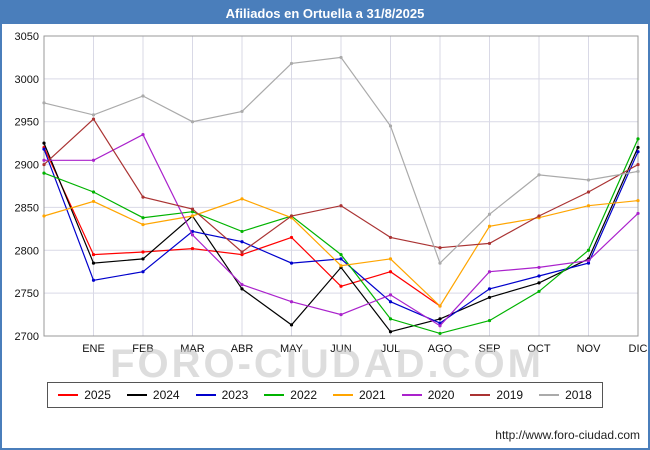 Image resolution: width=650 pixels, height=450 pixels. Describe the element at coordinates (340, 349) in the screenshot. I see `x-tick-label: JUN` at that location.